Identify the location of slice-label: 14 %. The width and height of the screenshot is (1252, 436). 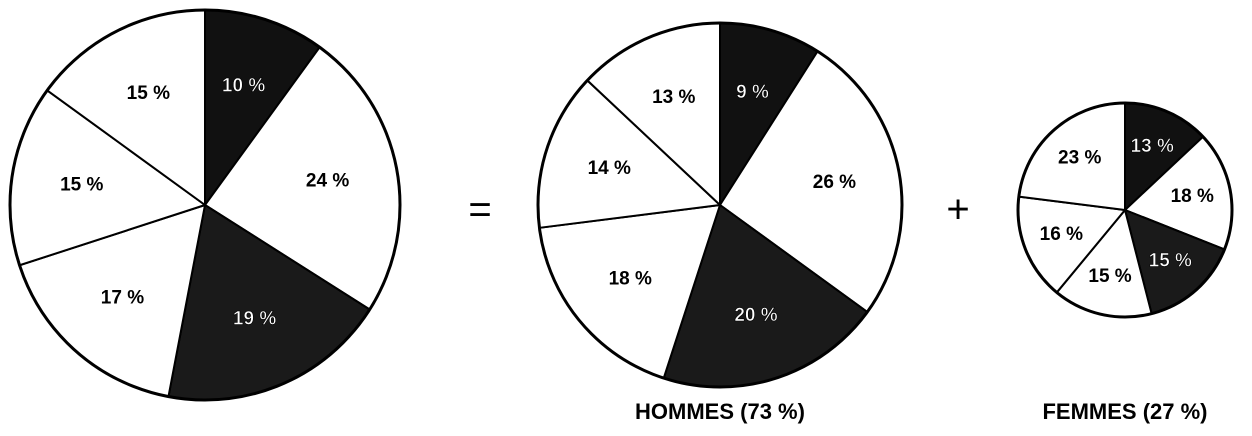
(609, 168).